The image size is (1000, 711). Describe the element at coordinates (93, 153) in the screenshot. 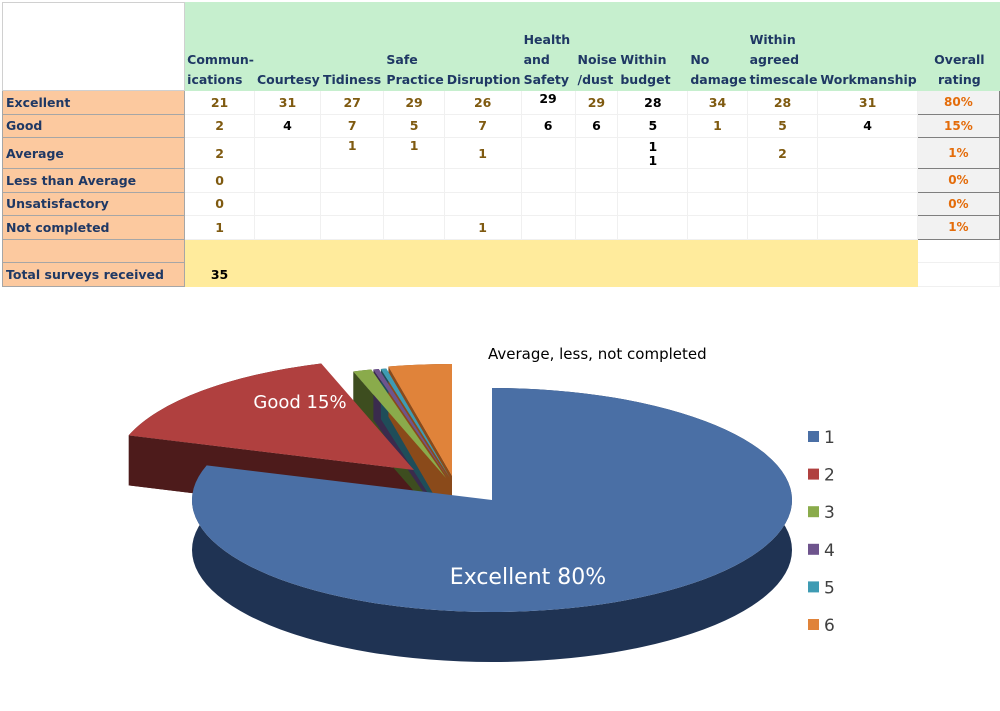

I see `row-label: Average` at that location.